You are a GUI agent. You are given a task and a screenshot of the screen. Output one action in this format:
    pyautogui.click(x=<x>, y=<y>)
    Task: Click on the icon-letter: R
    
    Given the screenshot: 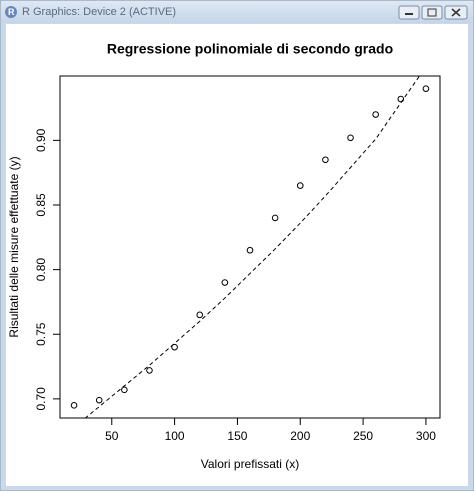 What is the action you would take?
    pyautogui.click(x=11, y=12)
    